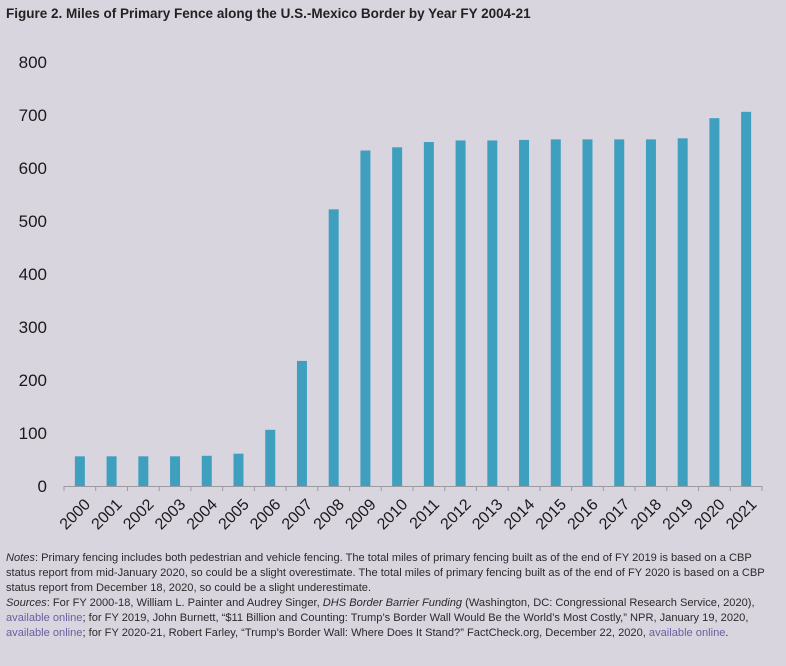 The height and width of the screenshot is (666, 786). Describe the element at coordinates (678, 514) in the screenshot. I see `x-tick-label: 2019` at that location.